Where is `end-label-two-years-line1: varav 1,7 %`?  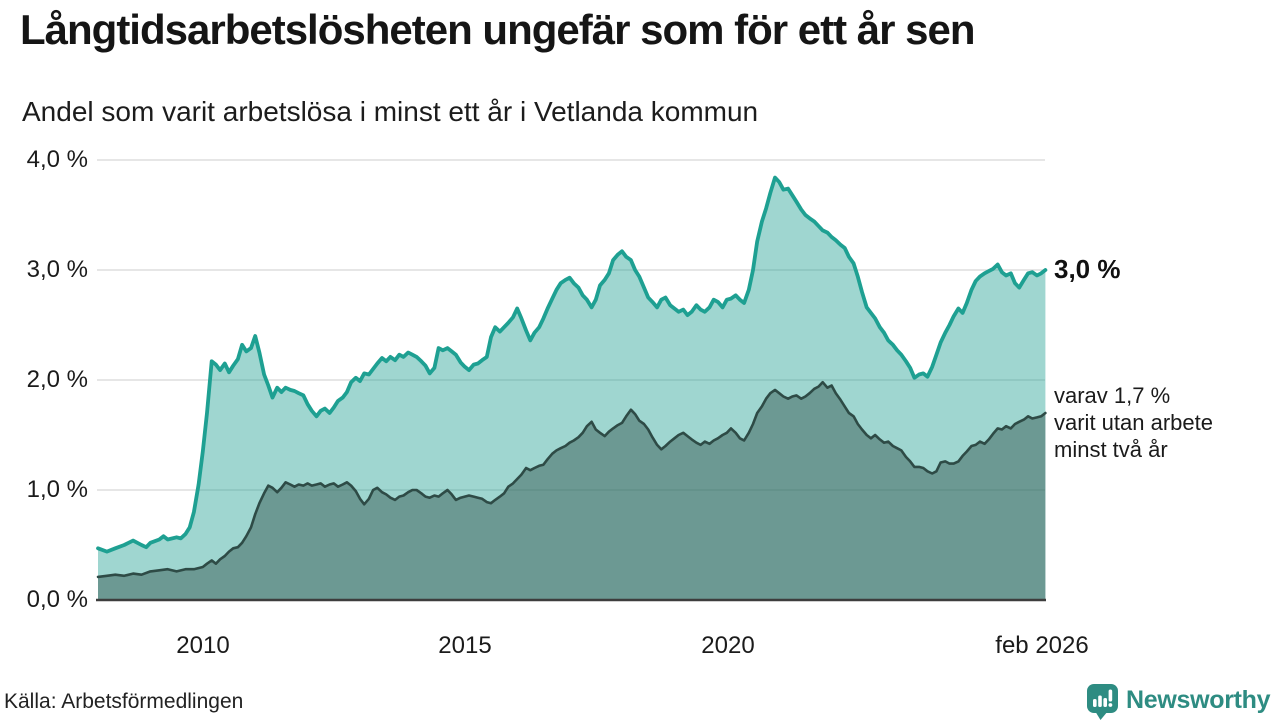
end-label-two-years-line1: varav 1,7 % is located at coordinates (1112, 395).